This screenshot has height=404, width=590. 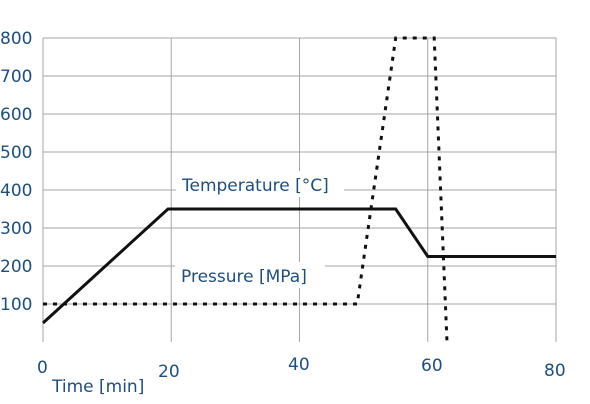 What do you see at coordinates (16, 191) in the screenshot?
I see `y-tick-label: 400` at bounding box center [16, 191].